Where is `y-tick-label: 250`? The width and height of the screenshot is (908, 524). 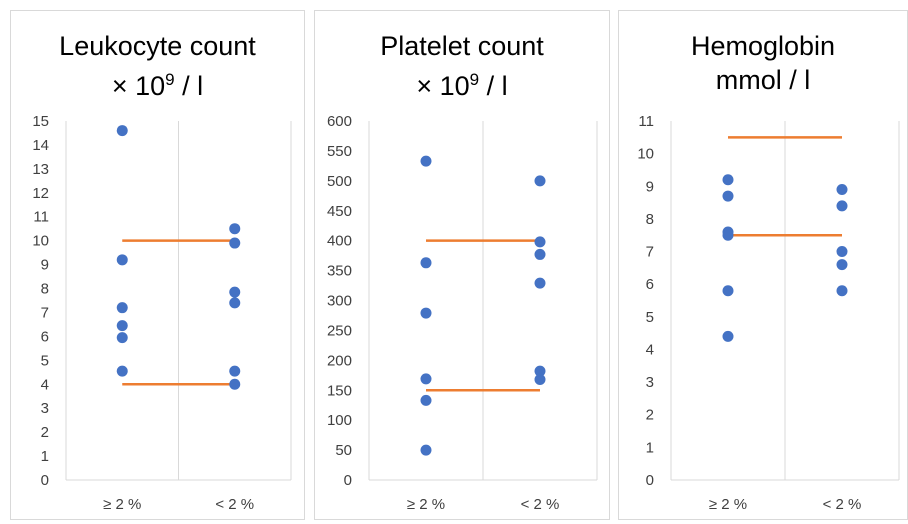
y-tick-label: 250 is located at coordinates (339, 330).